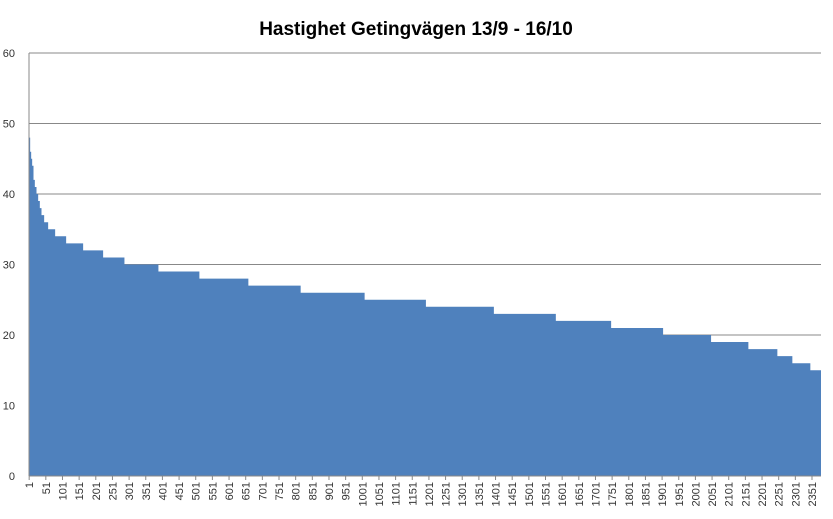 Image resolution: width=833 pixels, height=519 pixels. Describe the element at coordinates (163, 491) in the screenshot. I see `x-tick-label: 401` at that location.